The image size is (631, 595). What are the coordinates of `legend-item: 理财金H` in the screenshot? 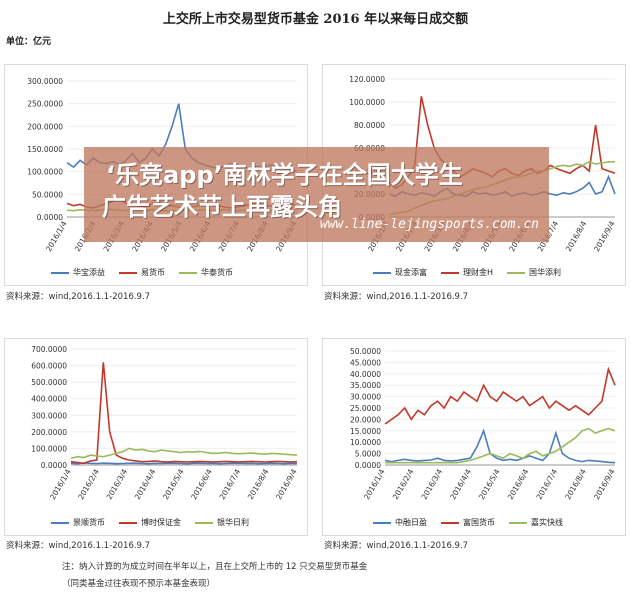 It's located at (467, 272).